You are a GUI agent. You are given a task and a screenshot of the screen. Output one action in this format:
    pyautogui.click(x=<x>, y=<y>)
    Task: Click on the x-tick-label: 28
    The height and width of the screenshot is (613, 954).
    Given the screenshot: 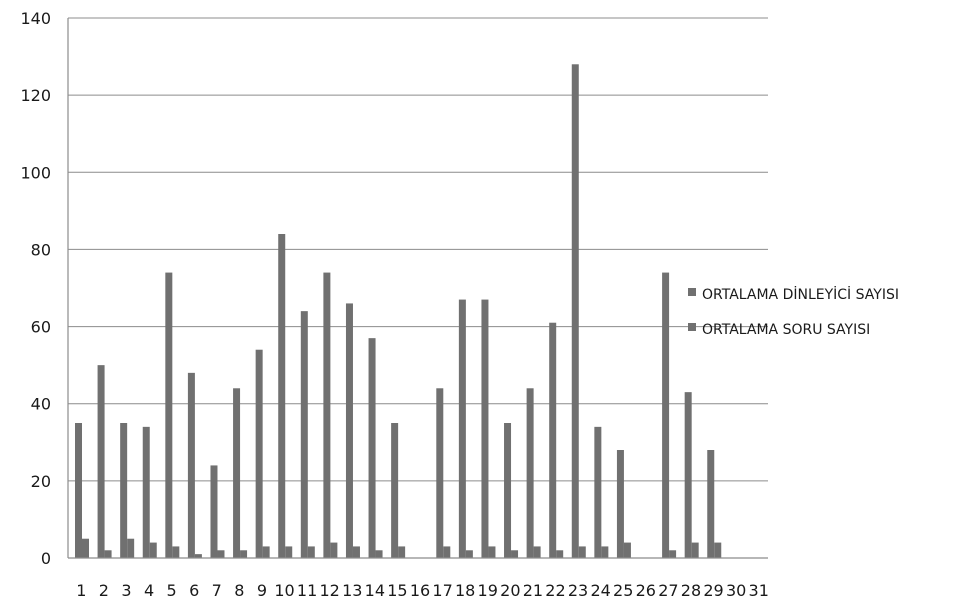 What is the action you would take?
    pyautogui.click(x=691, y=590)
    